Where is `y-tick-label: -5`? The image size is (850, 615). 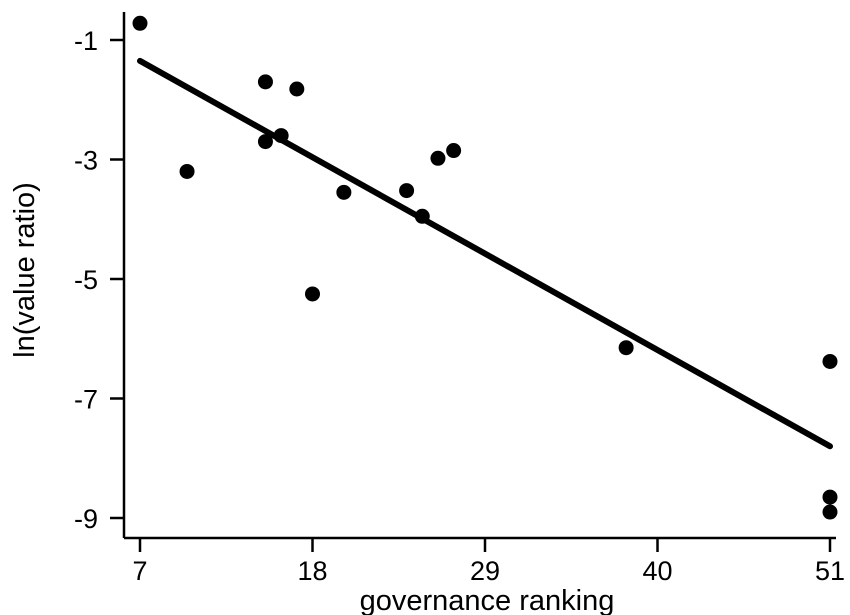 y-tick-label: -5 is located at coordinates (86, 280).